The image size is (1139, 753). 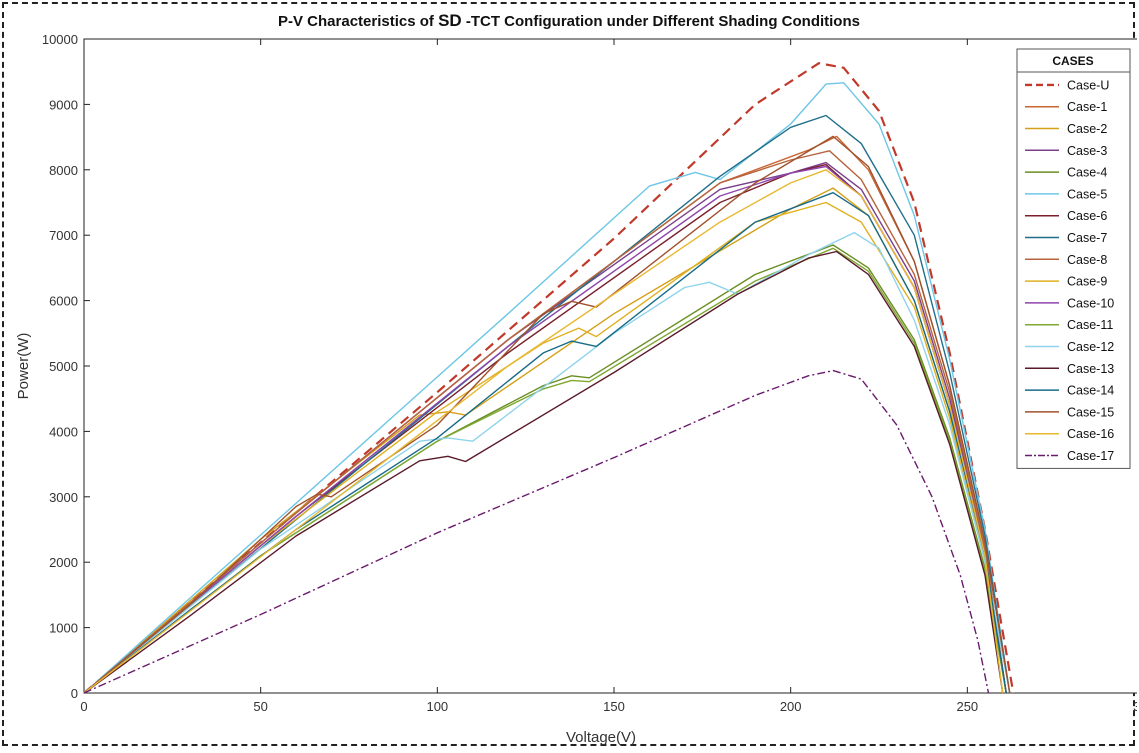 I want to click on y-tick-label: 4000, so click(x=63, y=431).